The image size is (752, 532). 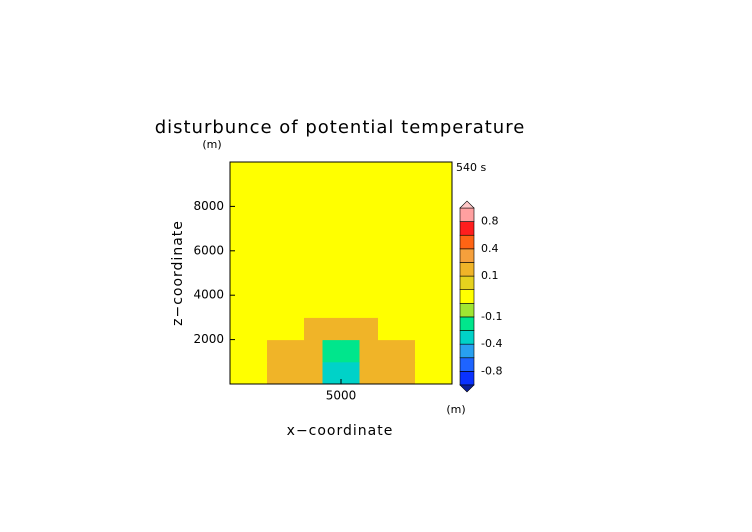 What do you see at coordinates (490, 248) in the screenshot?
I see `colorbar-tick-label: 0.4` at bounding box center [490, 248].